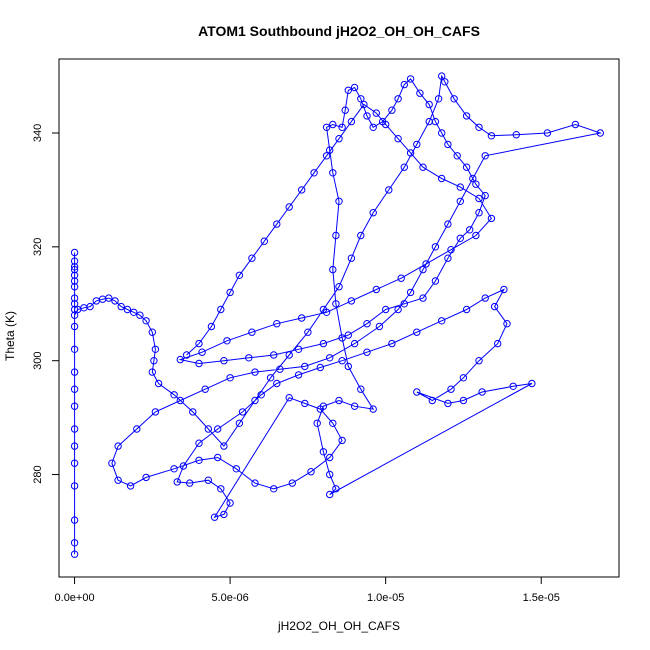 The image size is (650, 650). I want to click on x-axis-label: jH2O2_OH_OH_CAFS, so click(338, 626).